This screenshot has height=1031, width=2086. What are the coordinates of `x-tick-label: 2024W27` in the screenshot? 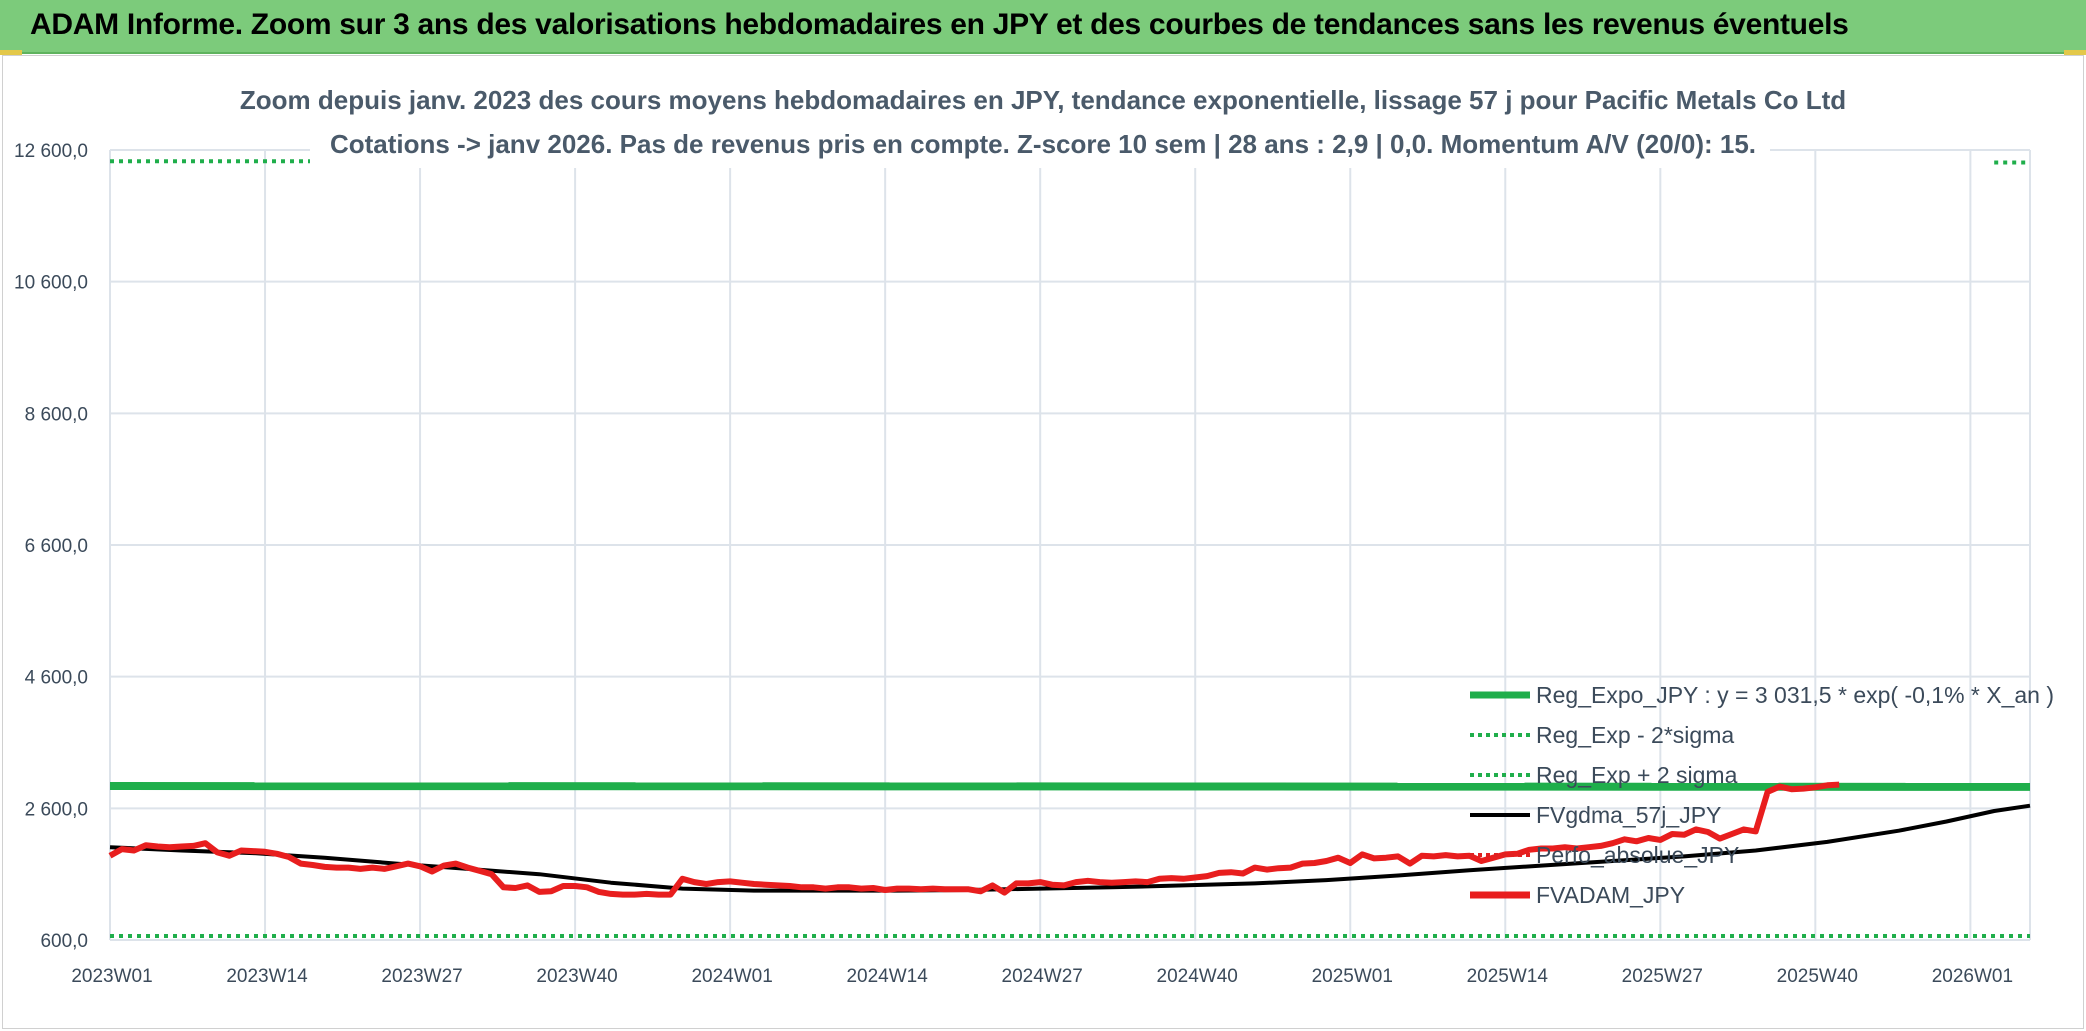 It's located at (1042, 976).